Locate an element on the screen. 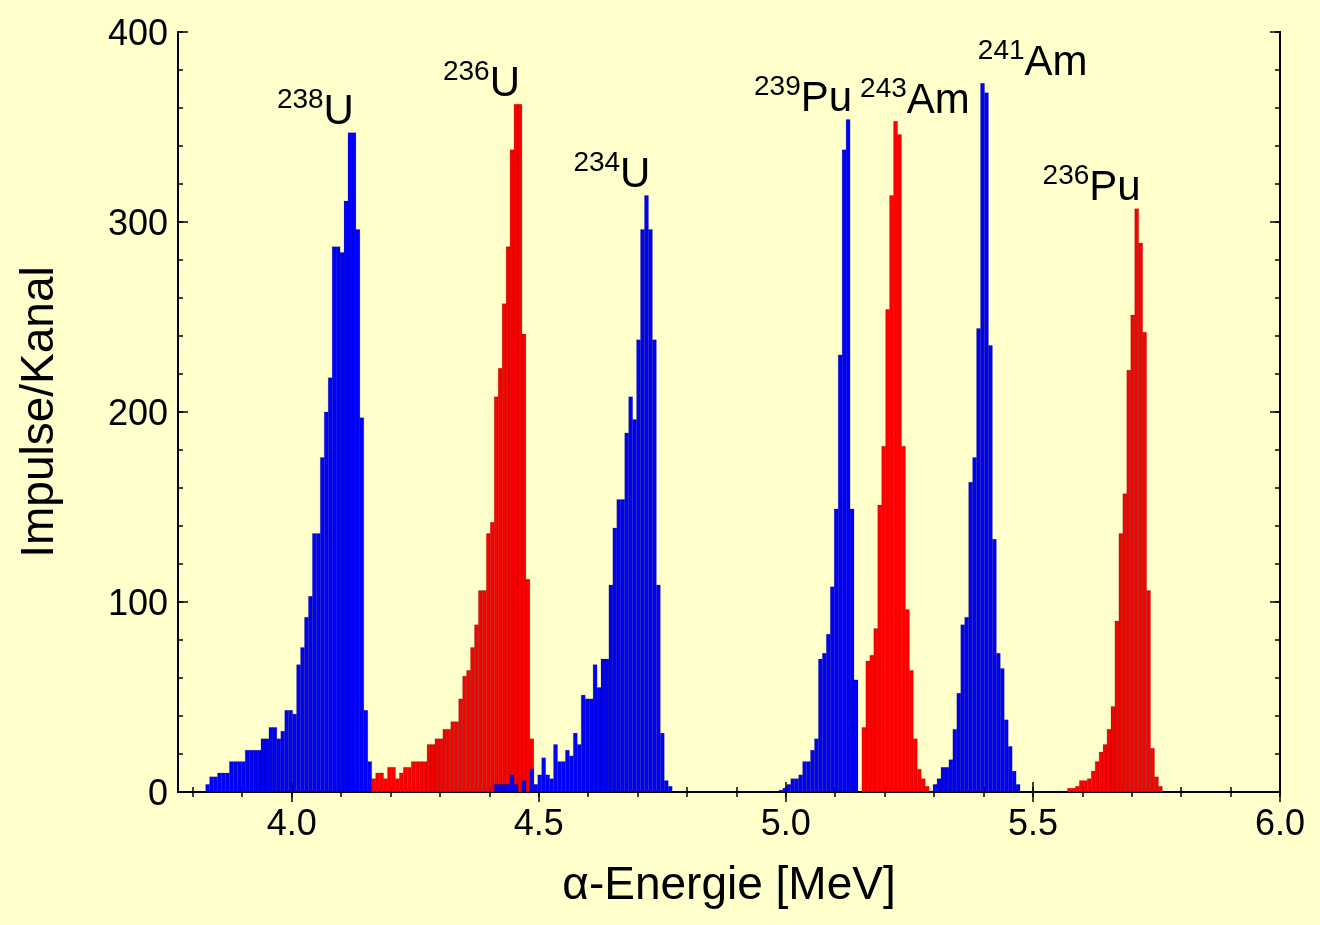 The height and width of the screenshot is (925, 1320). y-tick-label: 200 is located at coordinates (137, 412).